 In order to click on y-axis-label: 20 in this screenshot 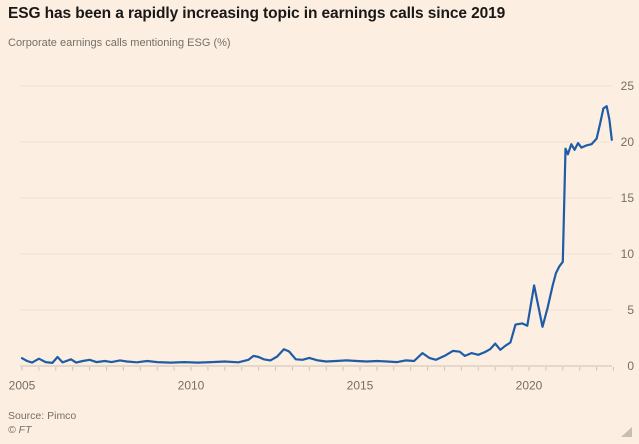, I will do `click(628, 142)`.